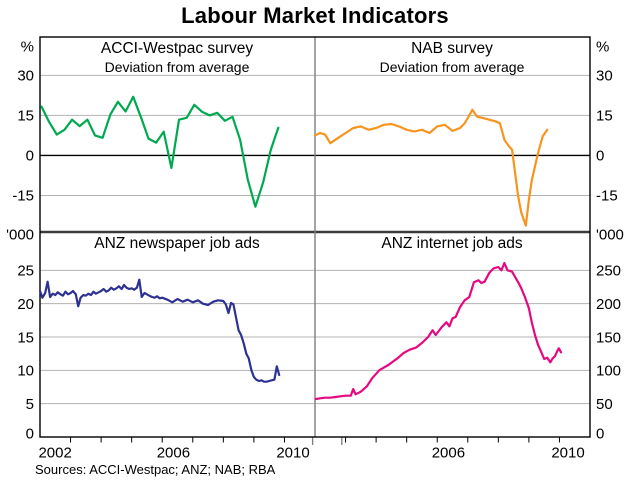 The width and height of the screenshot is (630, 484). I want to click on y-tick-label: 100, so click(608, 371).